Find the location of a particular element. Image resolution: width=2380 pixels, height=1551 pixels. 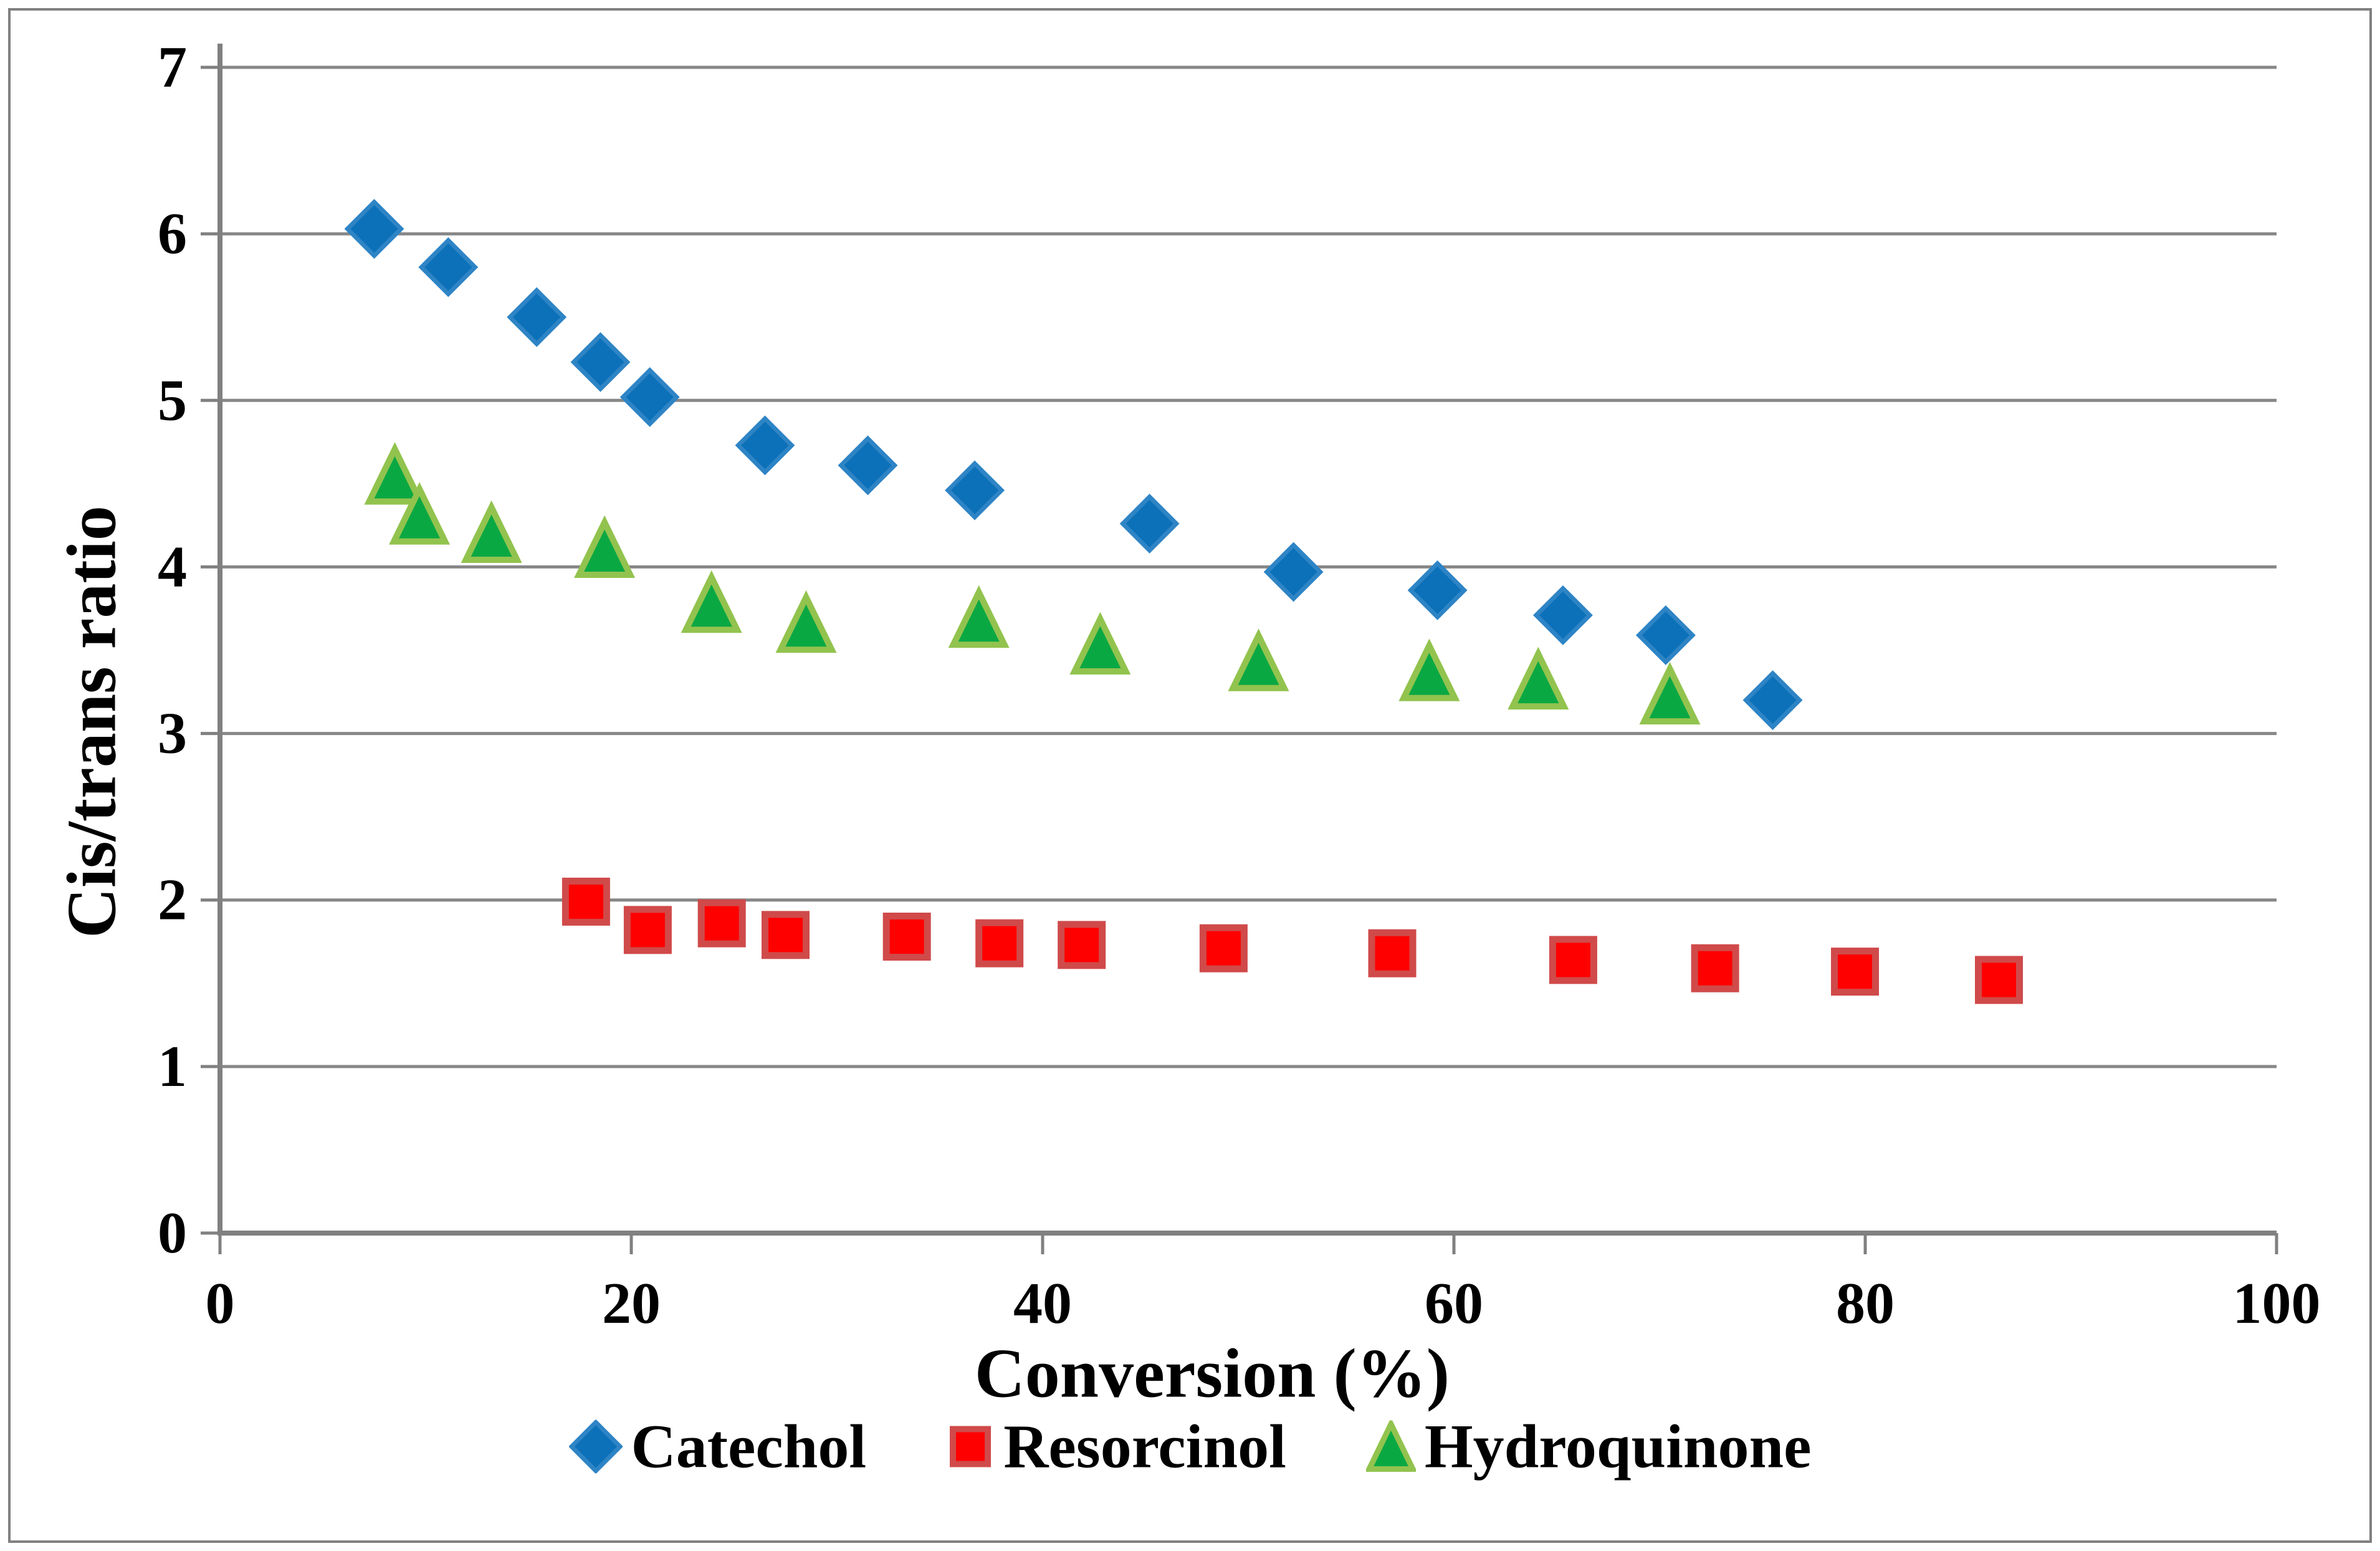

y-tick-label: 7 is located at coordinates (172, 67).